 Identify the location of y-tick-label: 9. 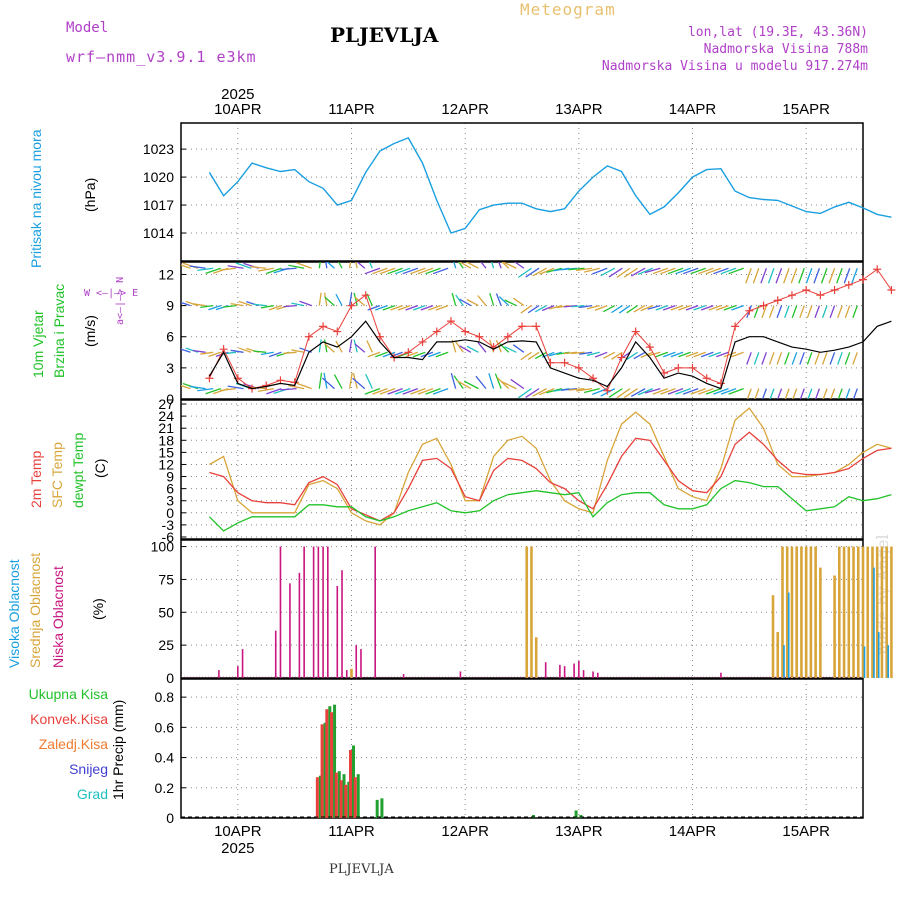
(170, 306).